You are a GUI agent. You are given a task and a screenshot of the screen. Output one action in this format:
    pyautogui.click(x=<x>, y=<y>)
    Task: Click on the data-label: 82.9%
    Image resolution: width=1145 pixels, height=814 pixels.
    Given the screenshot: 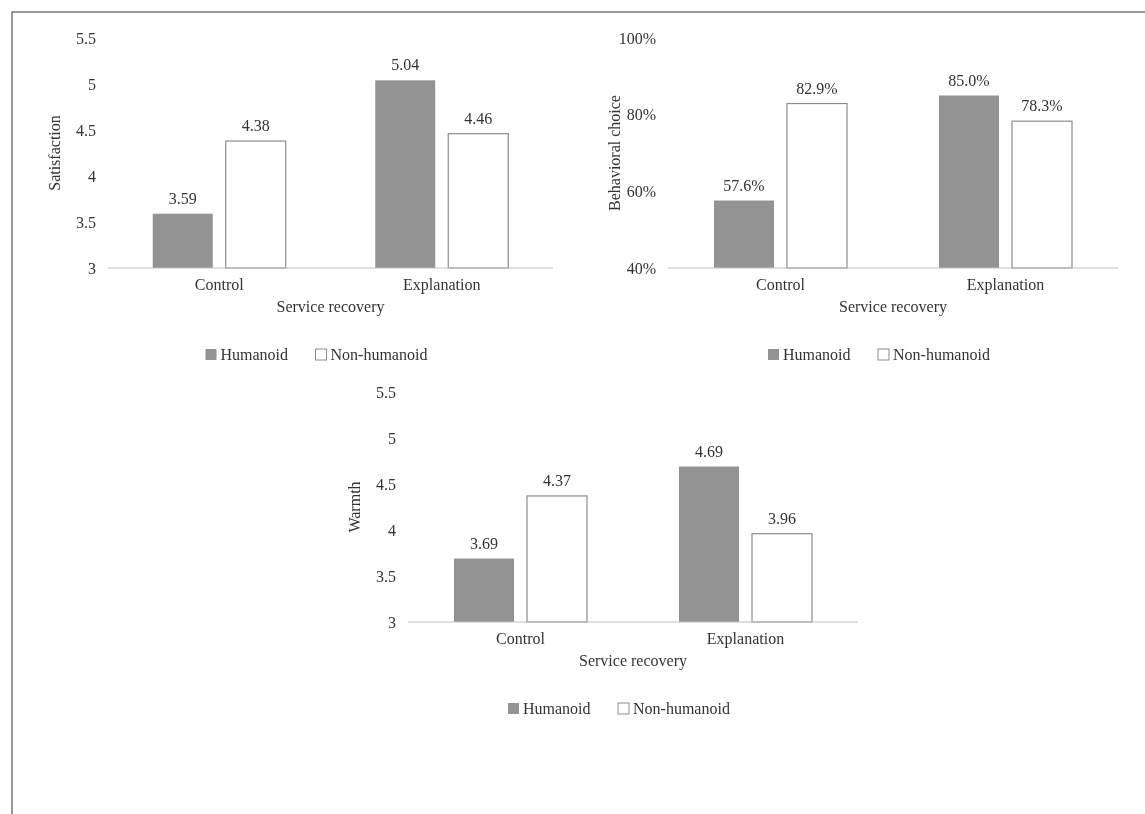 What is the action you would take?
    pyautogui.click(x=817, y=88)
    